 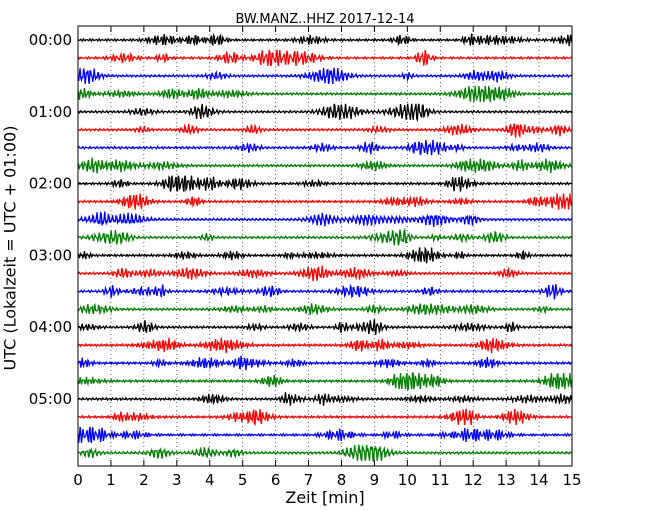 What do you see at coordinates (50, 184) in the screenshot?
I see `y-tick-label: 02:00` at bounding box center [50, 184].